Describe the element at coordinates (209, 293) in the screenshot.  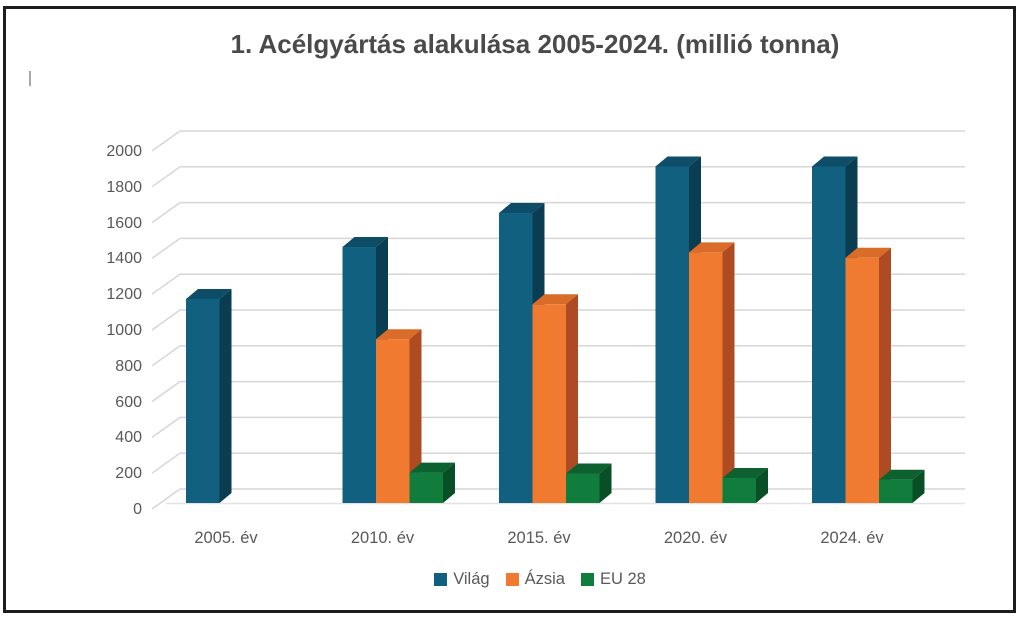
I see `bar-világ-2005-top-face` at that location.